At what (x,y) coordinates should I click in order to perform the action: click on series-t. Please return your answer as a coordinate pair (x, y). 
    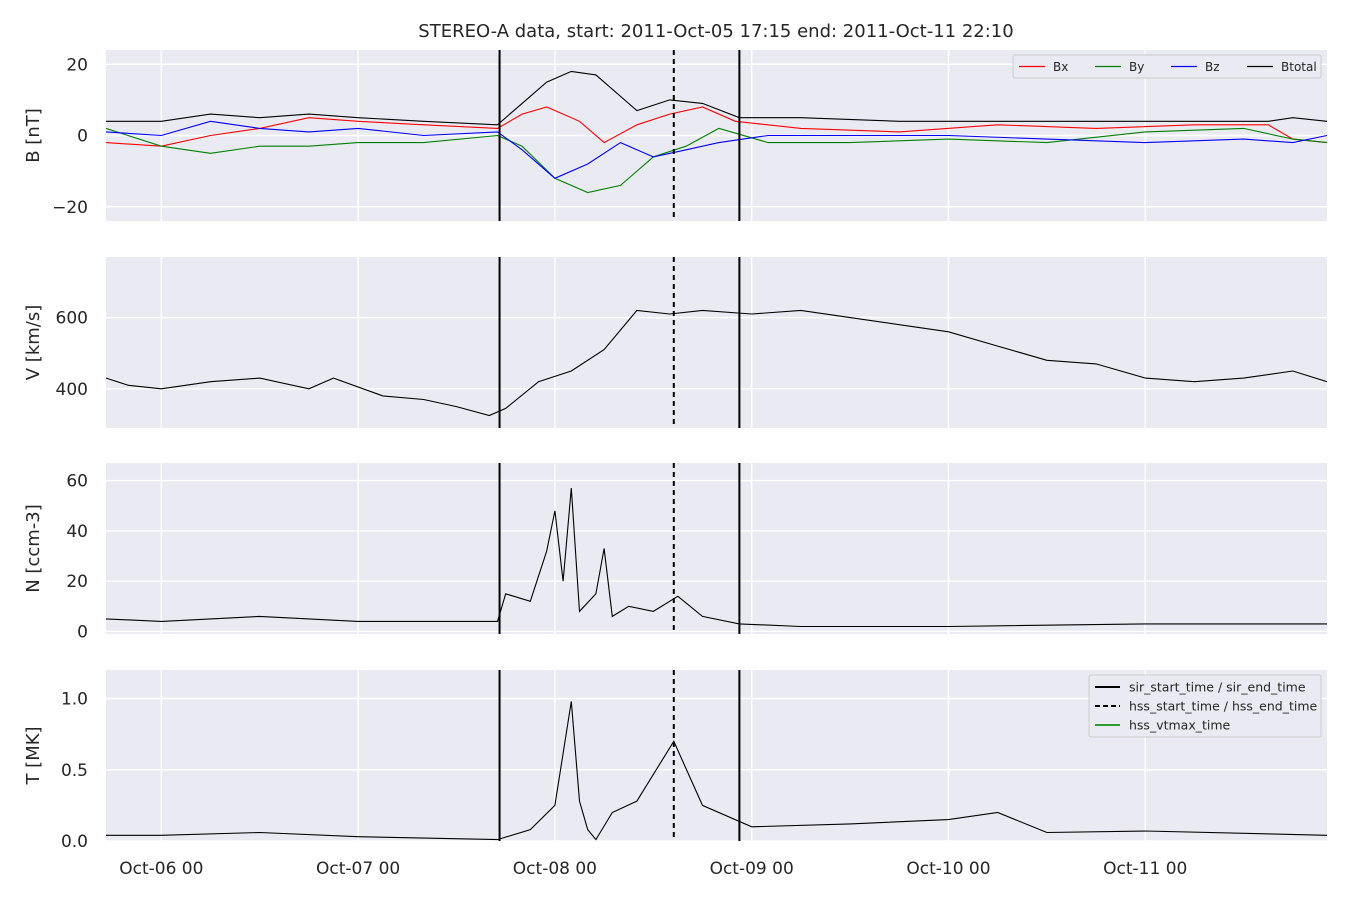
    Looking at the image, I should click on (716, 771).